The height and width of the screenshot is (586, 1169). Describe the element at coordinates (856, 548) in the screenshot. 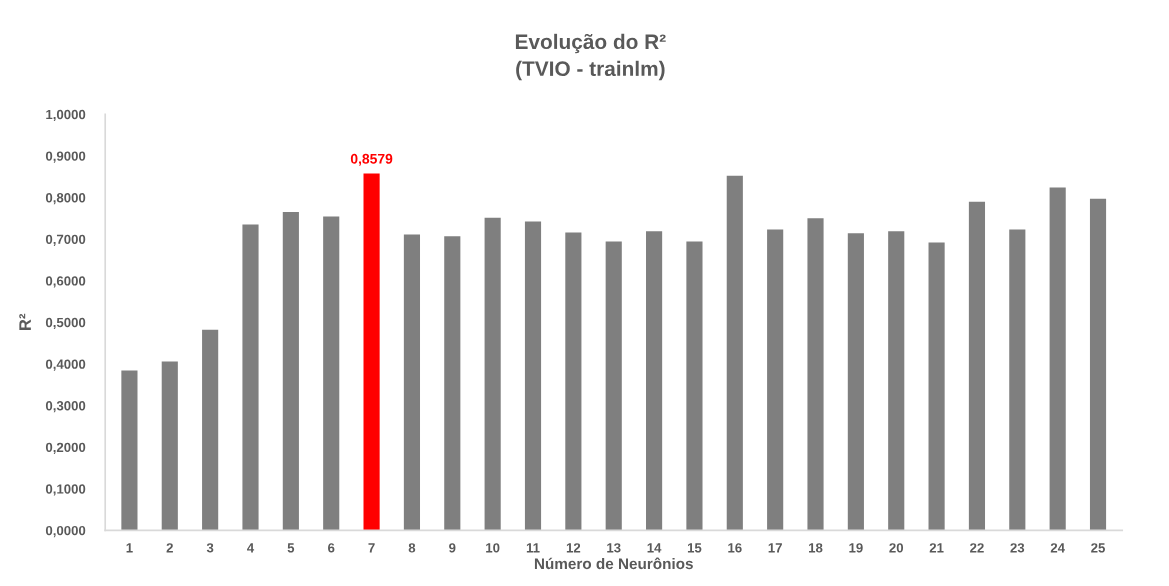

I see `x-tick-label: 19` at that location.